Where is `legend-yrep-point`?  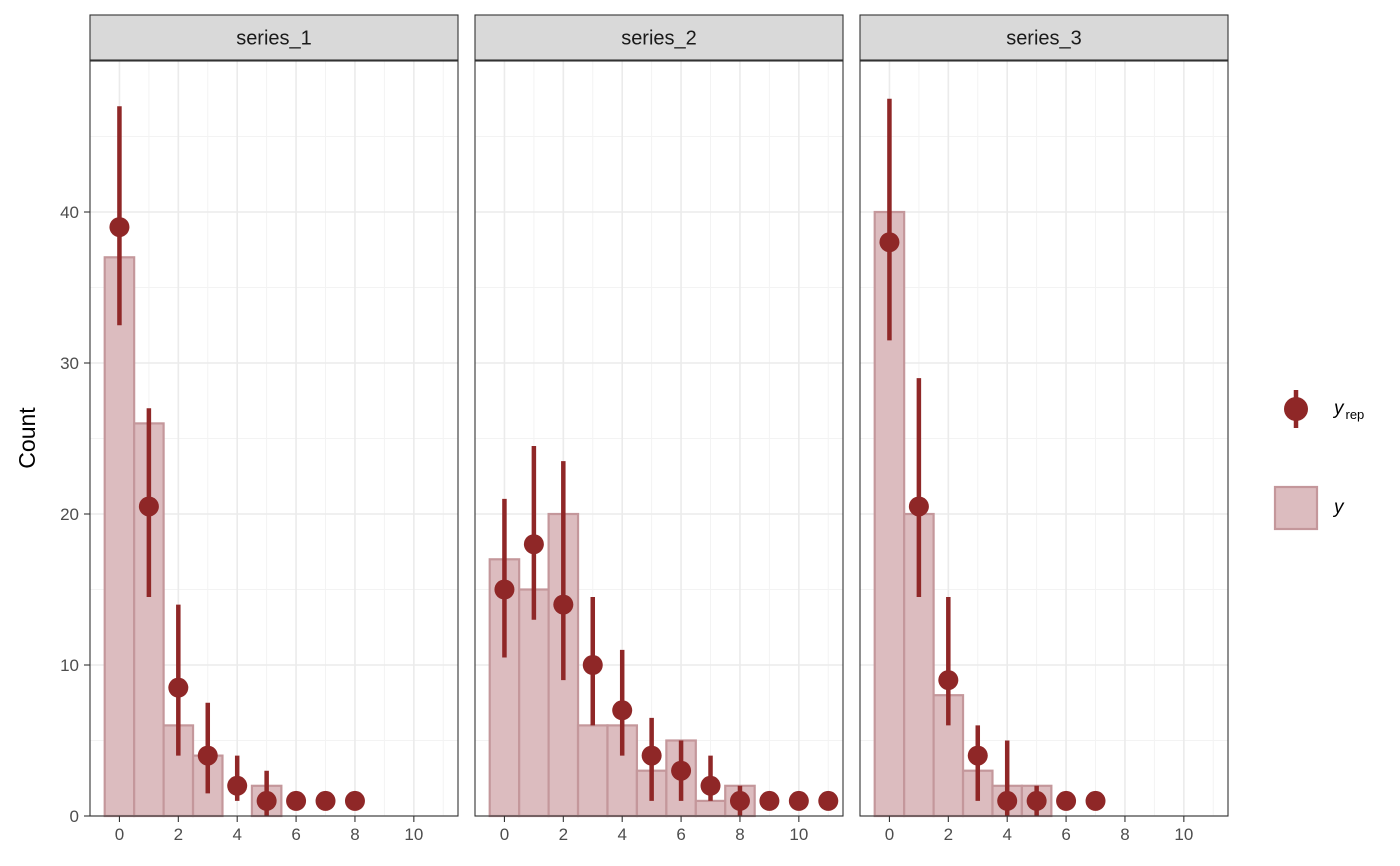
legend-yrep-point is located at coordinates (1296, 409).